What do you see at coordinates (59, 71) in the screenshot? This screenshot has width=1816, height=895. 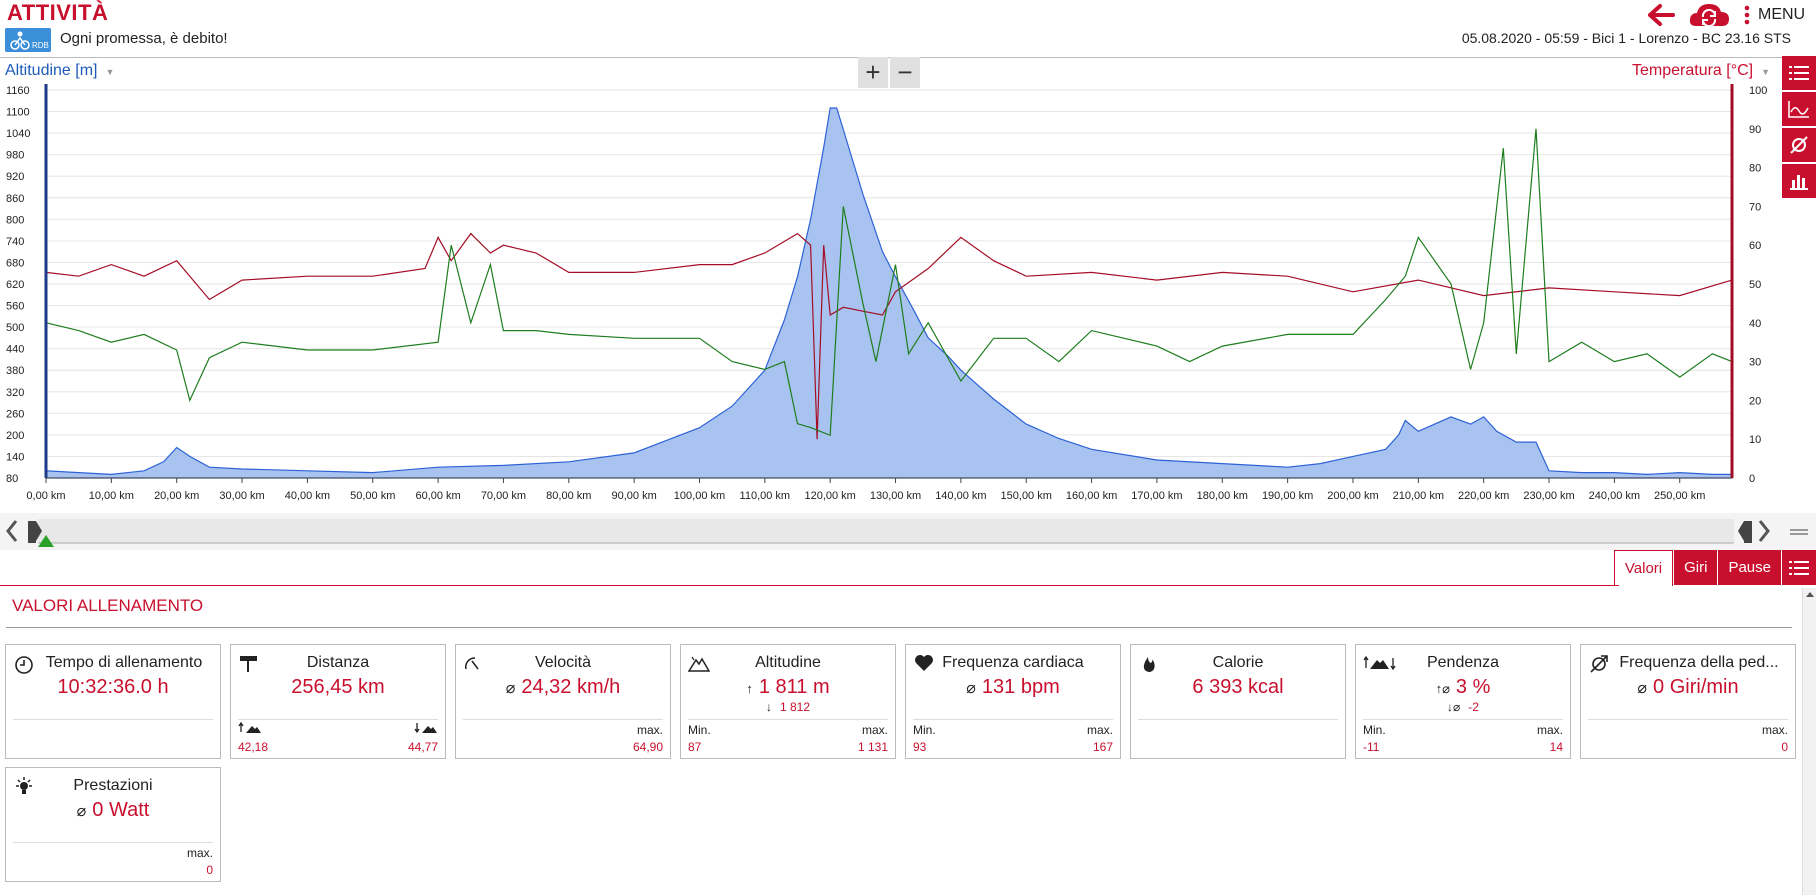 I see `left-axis-select: Altitudine [m] ▼` at bounding box center [59, 71].